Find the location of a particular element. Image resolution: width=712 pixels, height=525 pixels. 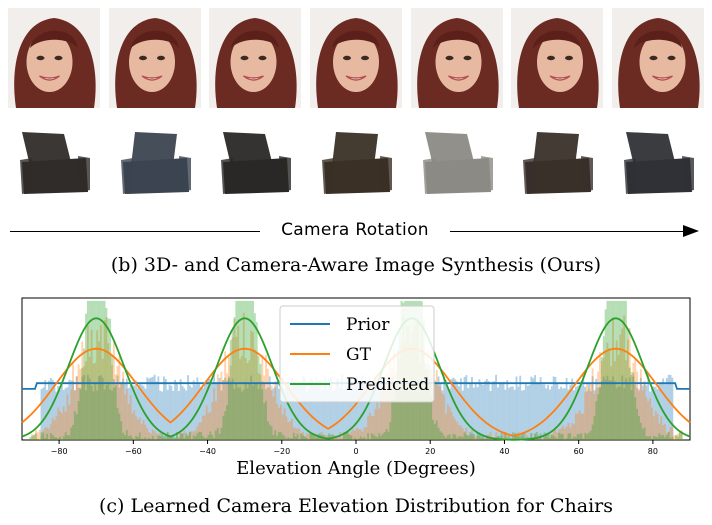

x-axis-label: Elevation Angle (Degrees) is located at coordinates (356, 468).